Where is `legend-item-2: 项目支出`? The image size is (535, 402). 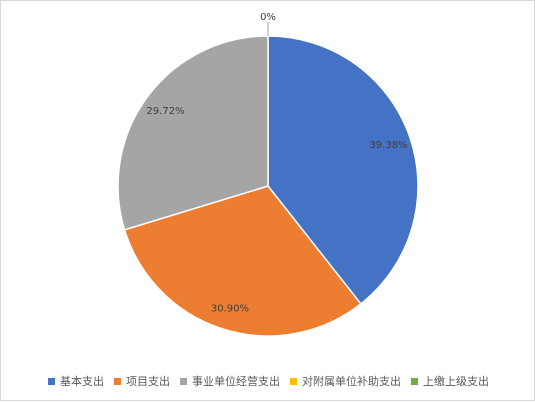 legend-item-2: 项目支出 is located at coordinates (142, 381).